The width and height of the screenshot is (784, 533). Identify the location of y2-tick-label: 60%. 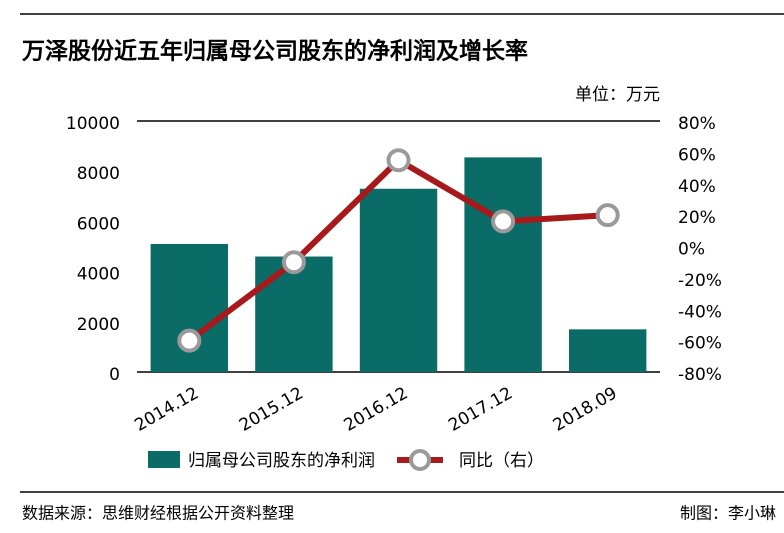
(697, 155).